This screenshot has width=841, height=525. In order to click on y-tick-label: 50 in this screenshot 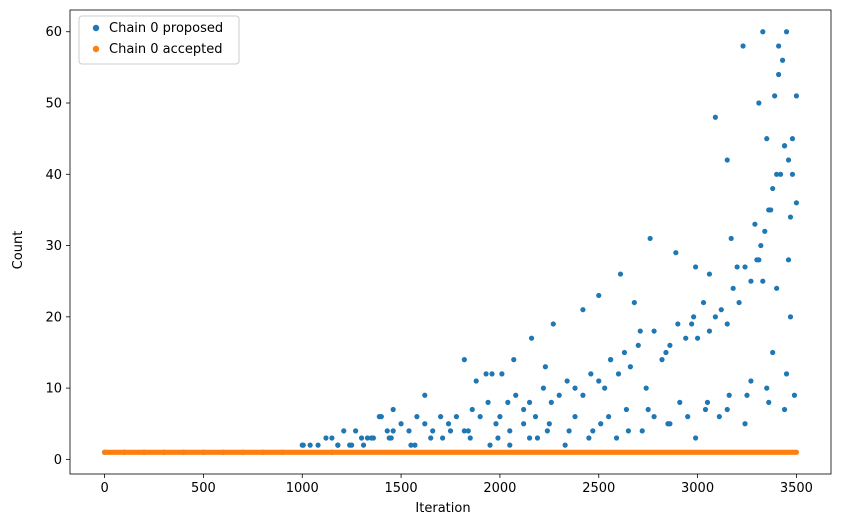, I will do `click(53, 104)`.